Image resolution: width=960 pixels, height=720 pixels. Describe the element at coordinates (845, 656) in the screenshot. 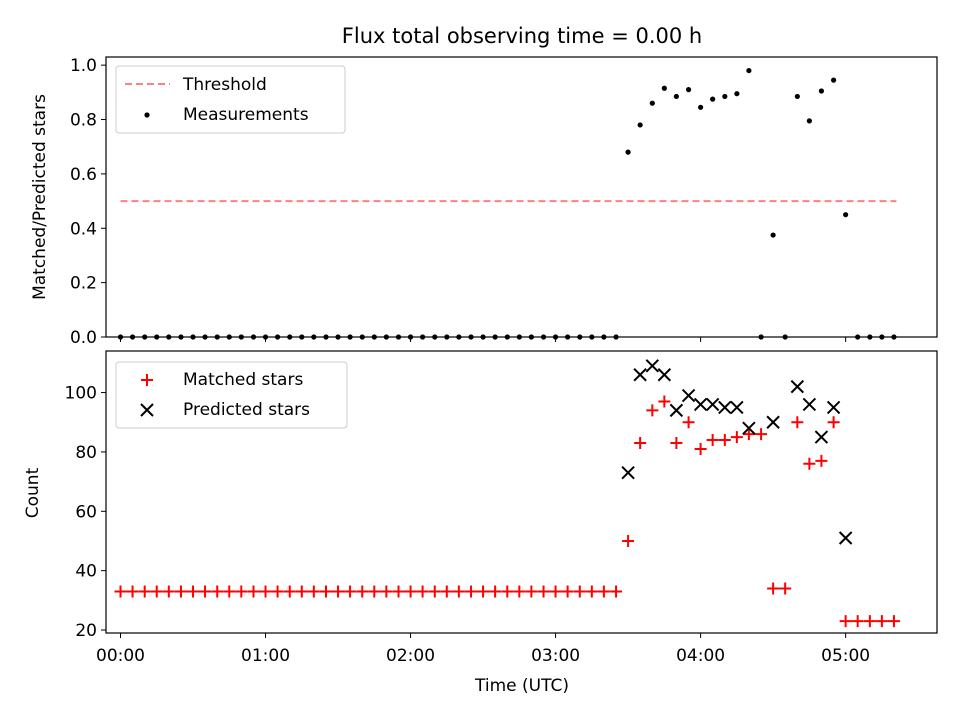

I see `bottom-xtick-label: 05:00` at that location.